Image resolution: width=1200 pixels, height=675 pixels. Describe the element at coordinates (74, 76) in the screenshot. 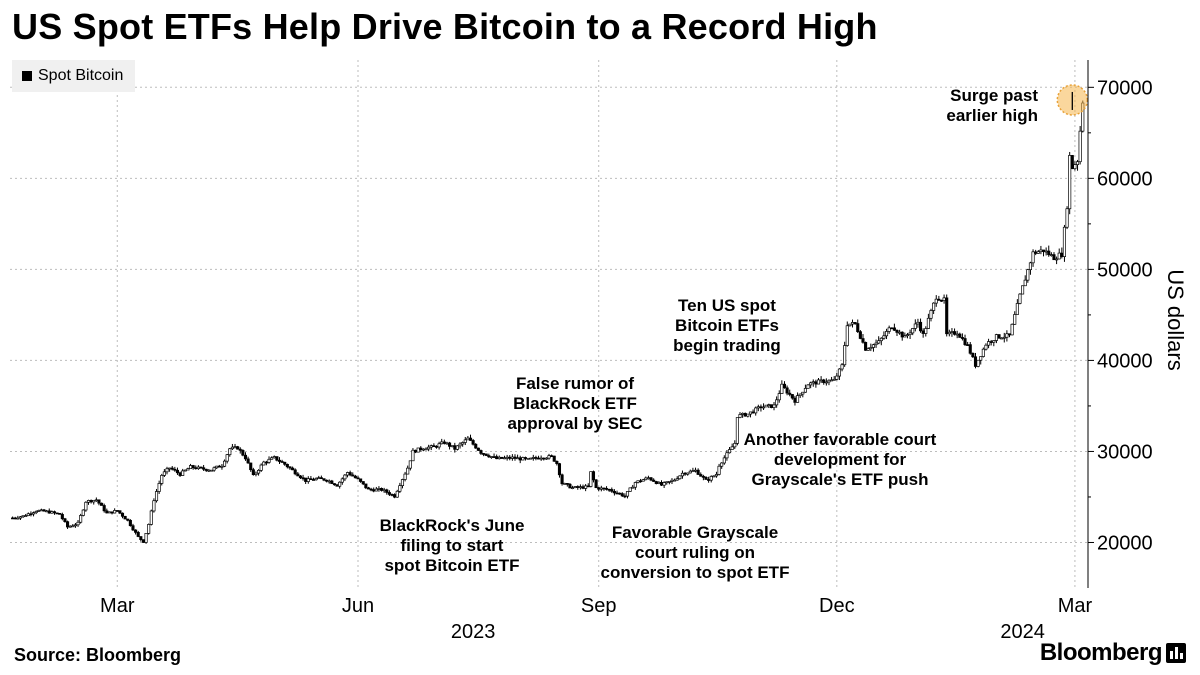

I see `legend: Spot Bitcoin` at that location.